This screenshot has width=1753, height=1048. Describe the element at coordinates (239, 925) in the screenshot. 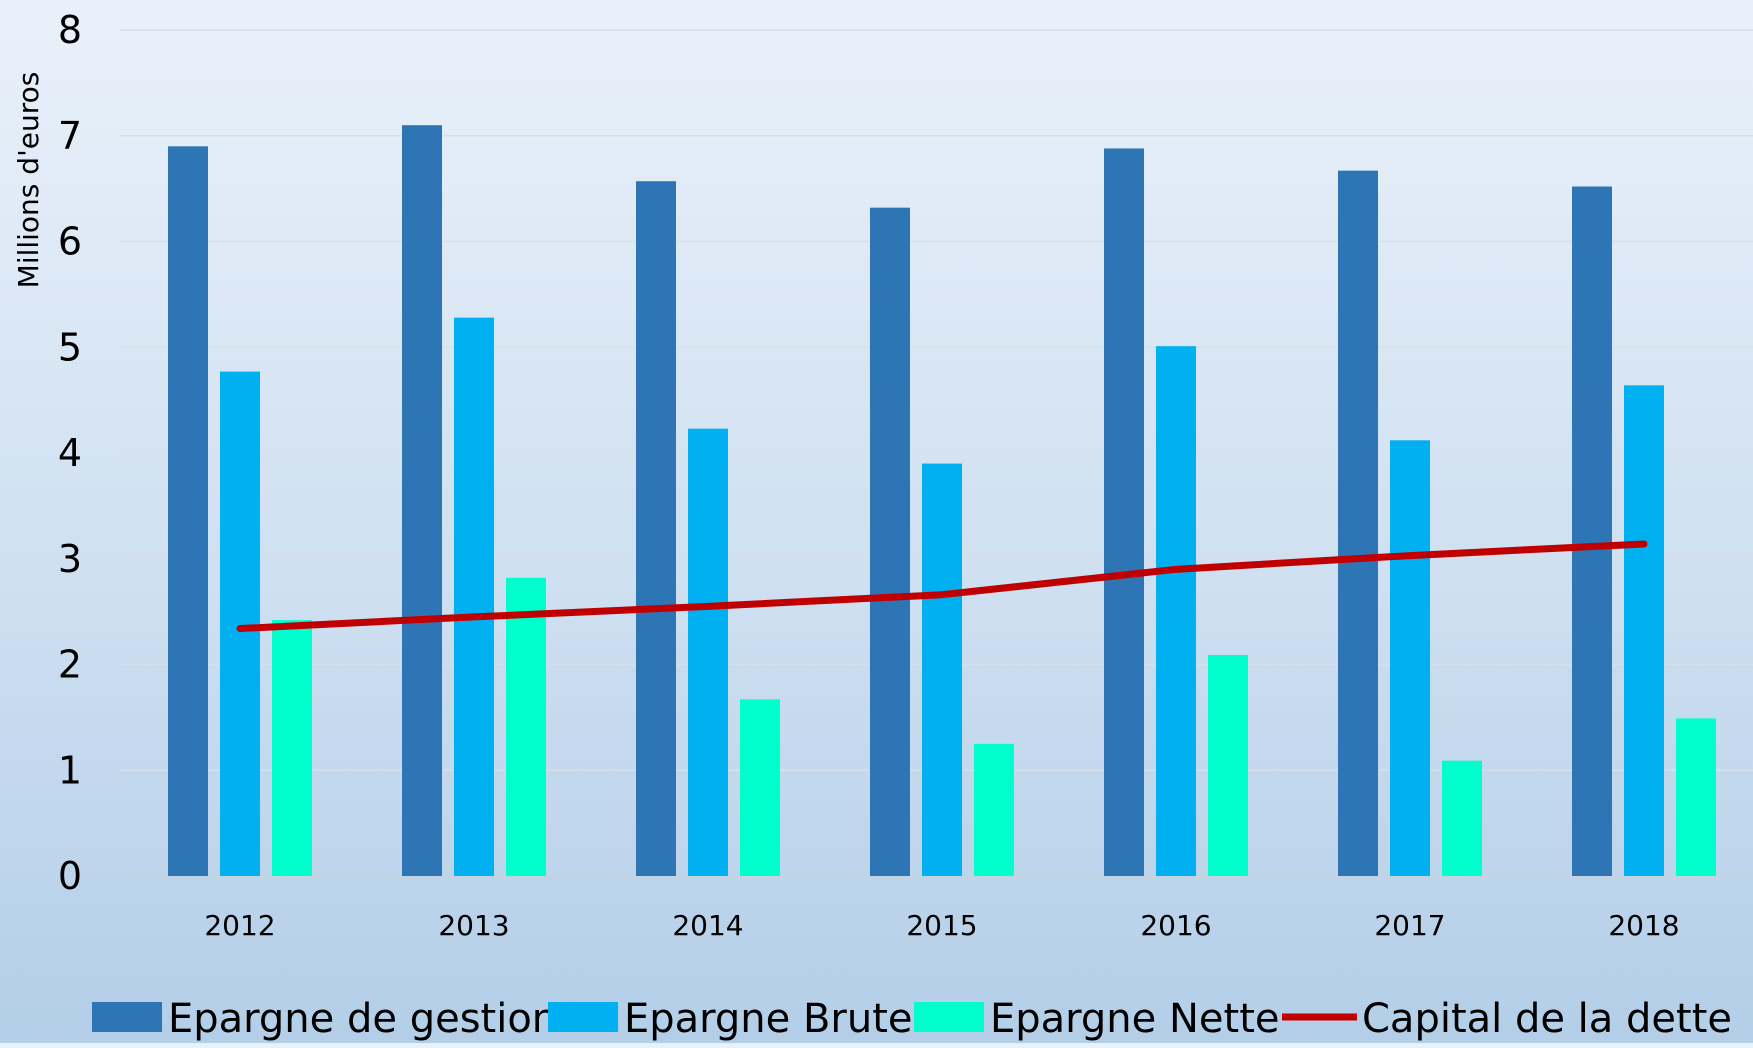

I see `x-tick-label: 2012` at that location.